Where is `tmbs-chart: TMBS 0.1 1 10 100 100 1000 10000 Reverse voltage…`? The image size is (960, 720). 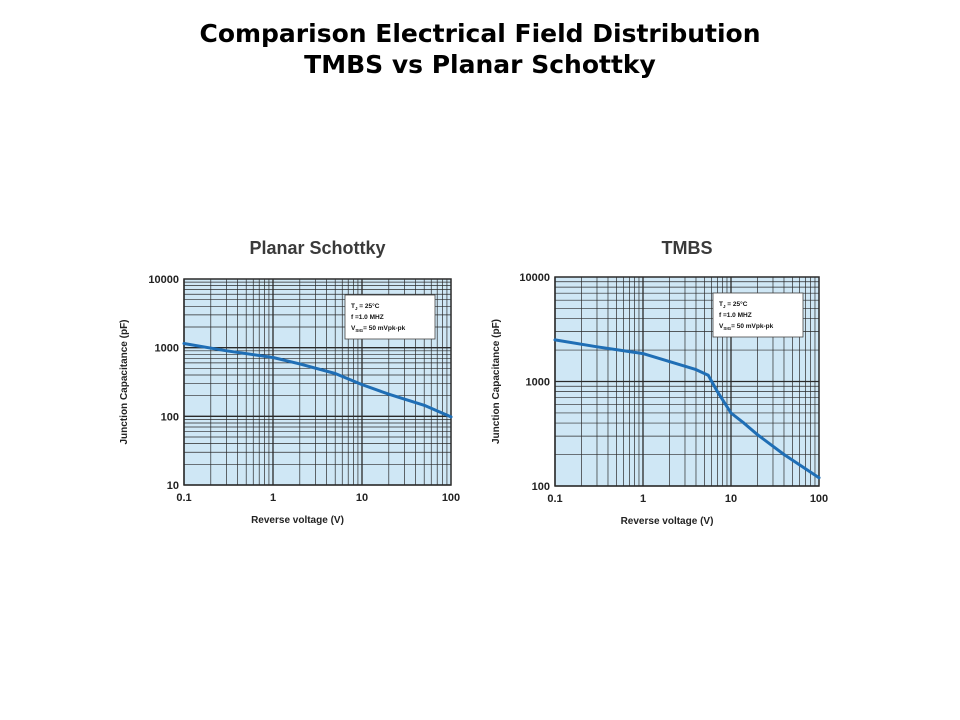
tmbs-chart: TMBS 0.1 1 10 100 100 1000 10000 Reverse voltage… is located at coordinates (659, 382).